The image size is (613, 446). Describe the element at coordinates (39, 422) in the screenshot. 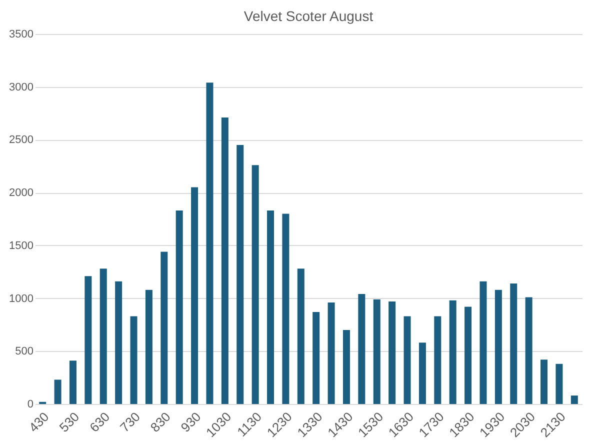

I see `x-tick-label: 430` at that location.